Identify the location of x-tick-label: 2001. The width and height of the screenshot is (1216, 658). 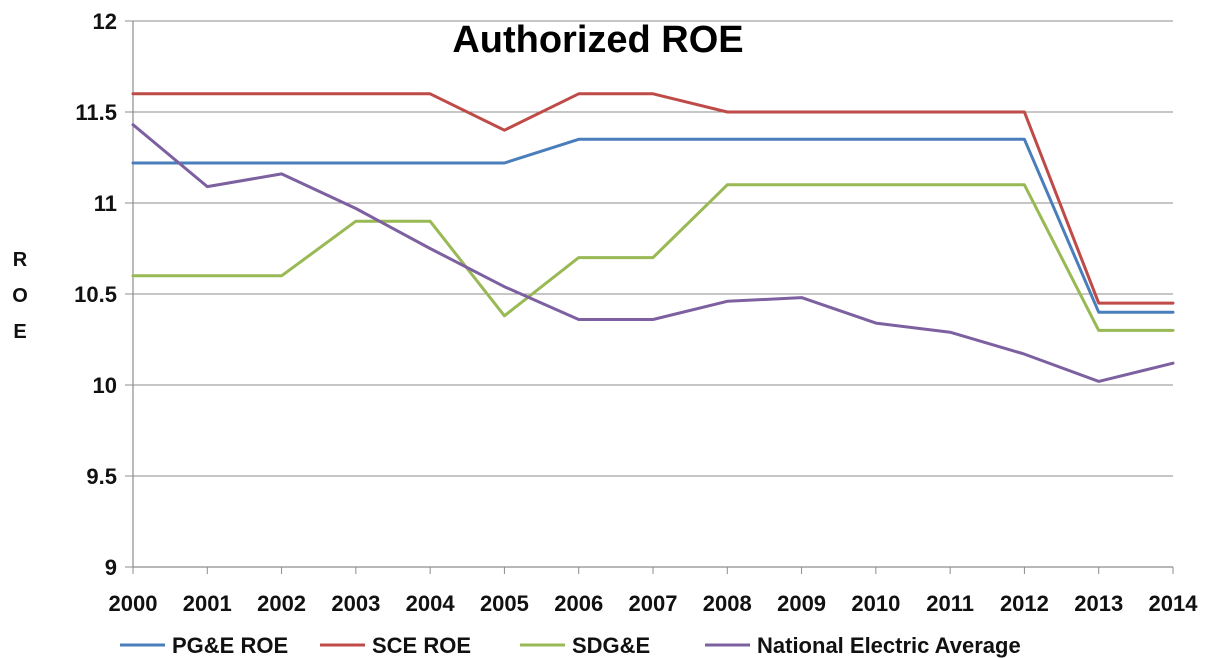
(207, 603).